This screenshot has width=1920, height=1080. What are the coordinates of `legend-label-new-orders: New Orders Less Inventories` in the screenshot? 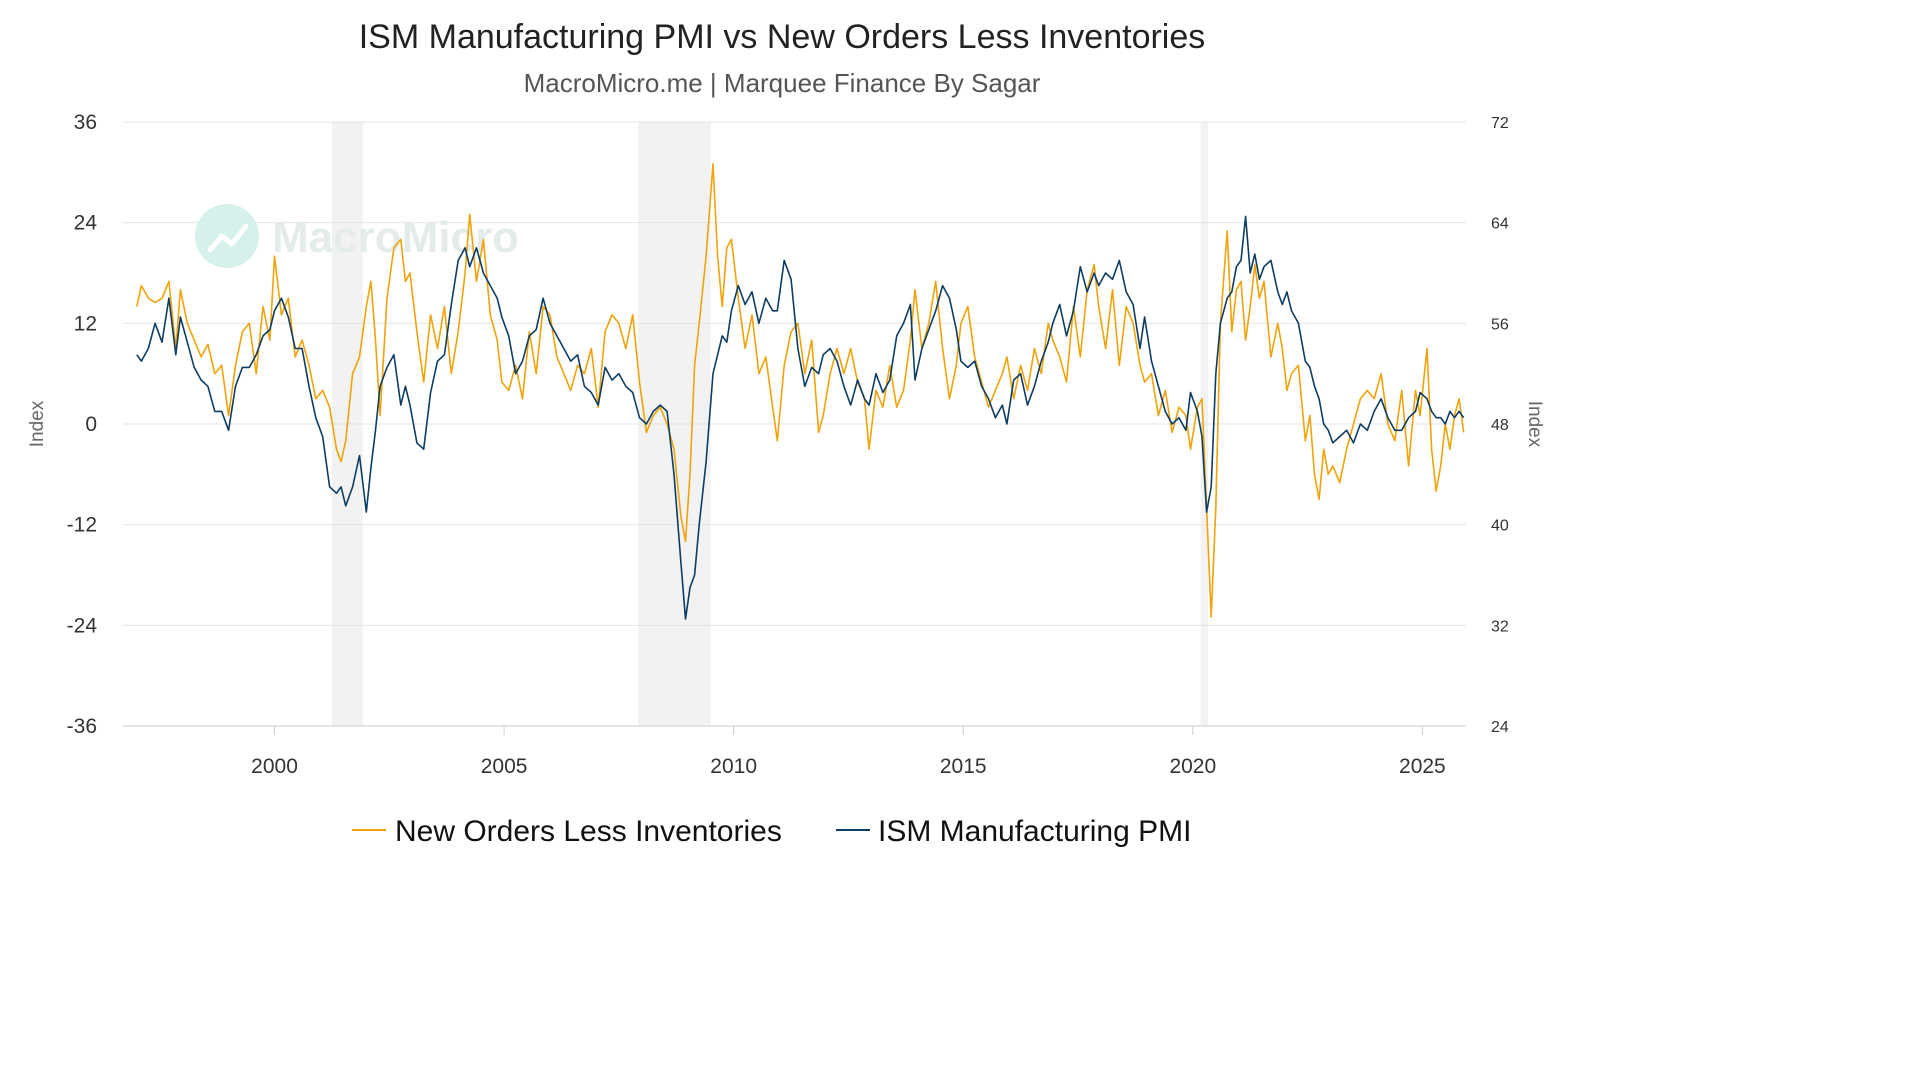 It's located at (588, 831).